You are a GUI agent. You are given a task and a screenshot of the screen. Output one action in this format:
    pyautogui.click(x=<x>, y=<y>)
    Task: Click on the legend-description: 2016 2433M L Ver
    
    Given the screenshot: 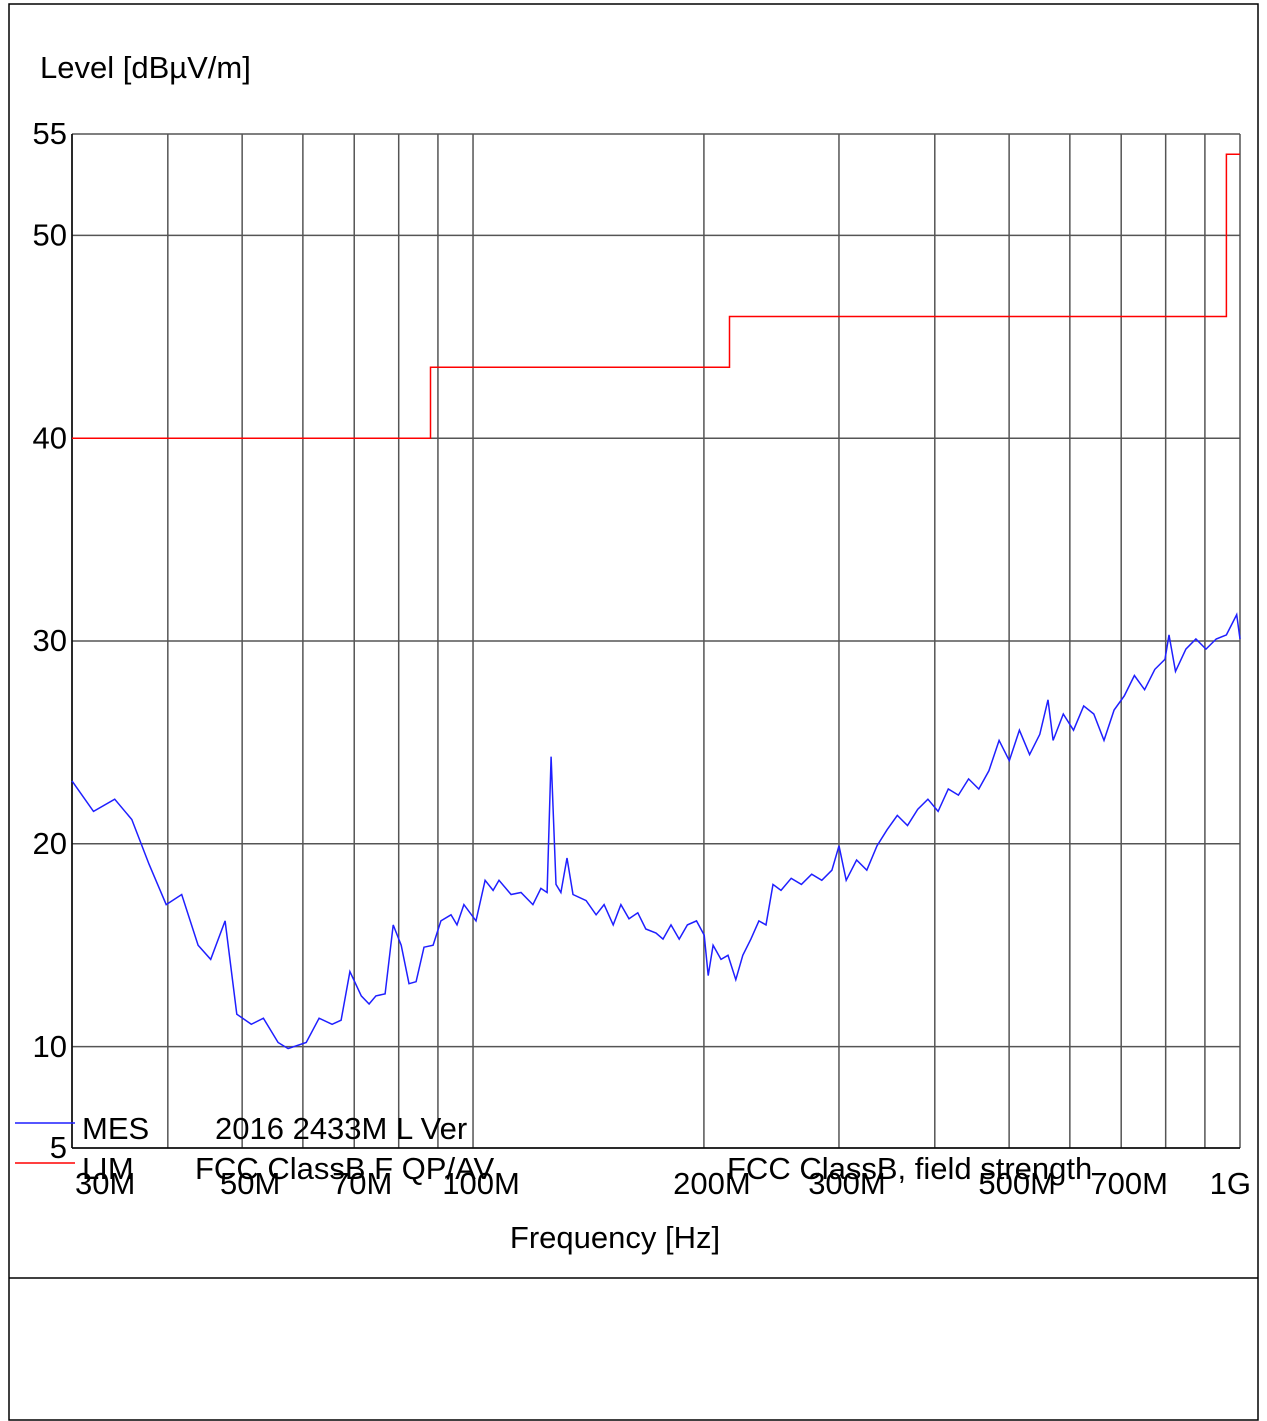 What is the action you would take?
    pyautogui.click(x=341, y=1128)
    